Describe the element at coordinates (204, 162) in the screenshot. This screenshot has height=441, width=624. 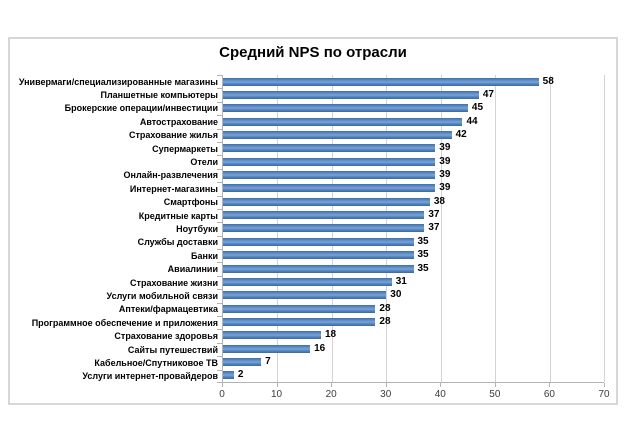
I see `category-label: Отели` at that location.